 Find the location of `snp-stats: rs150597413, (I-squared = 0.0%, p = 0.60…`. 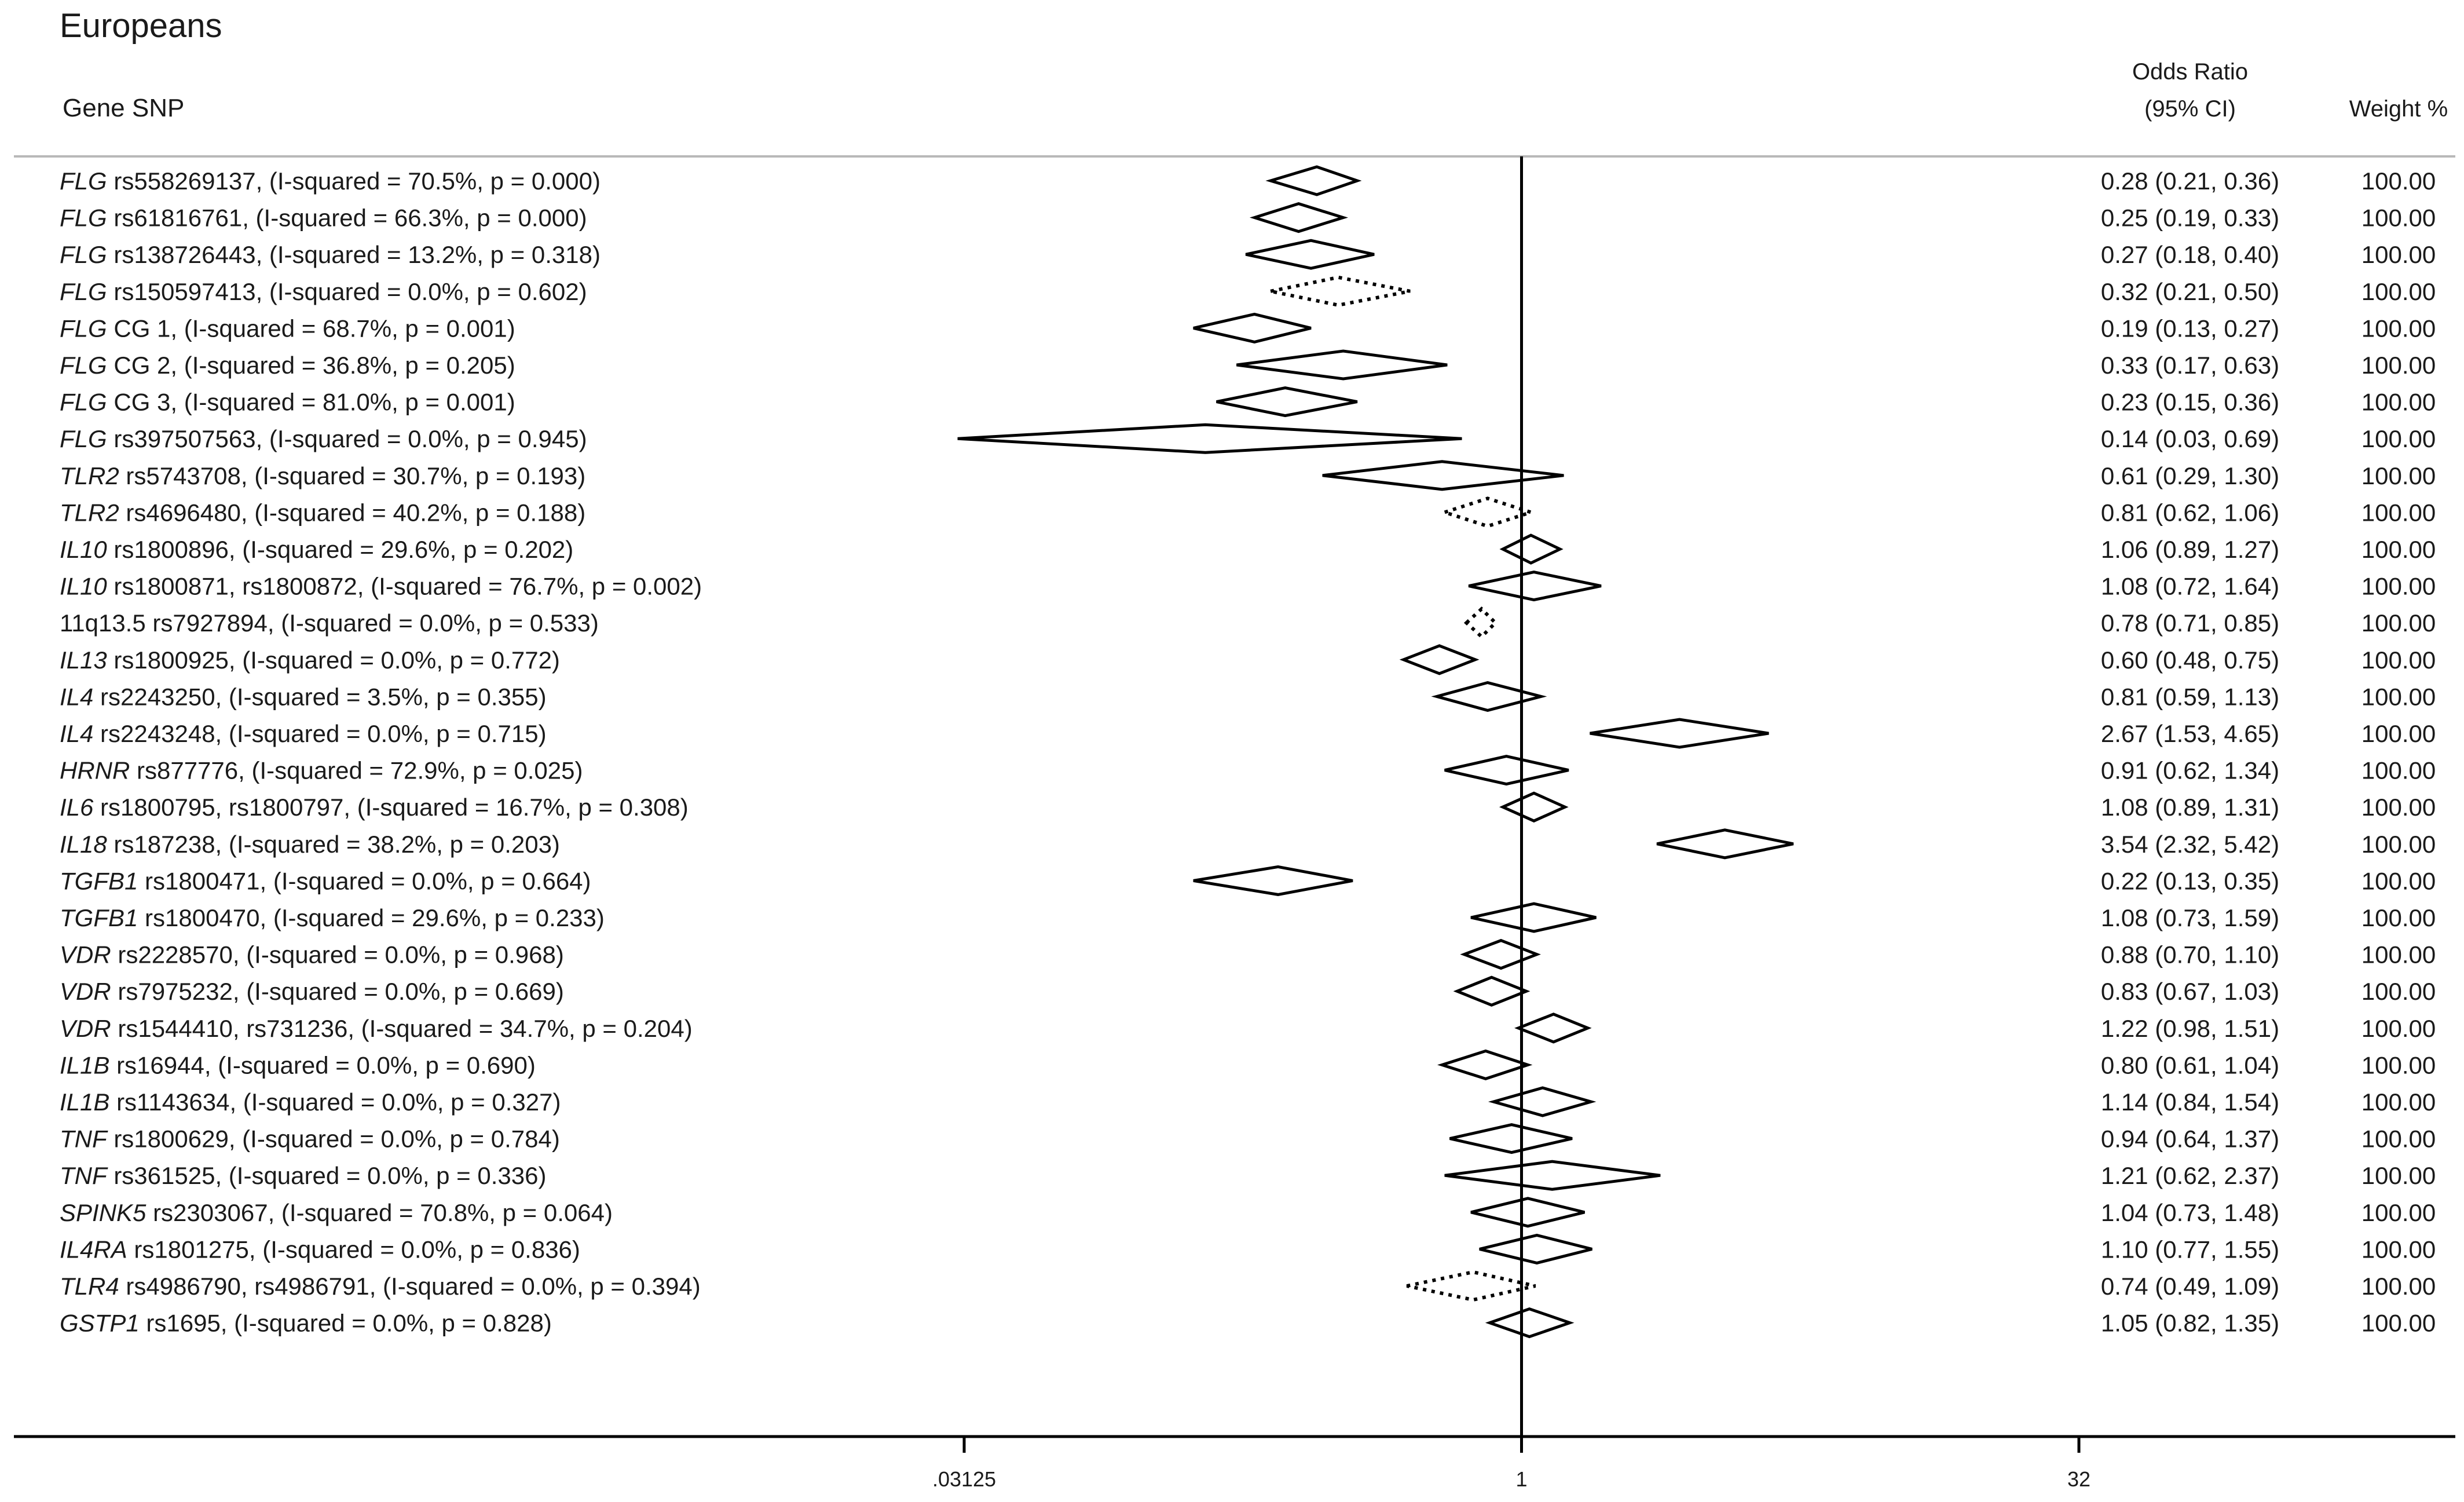

snp-stats: rs150597413, (I-squared = 0.0%, p = 0.60… is located at coordinates (347, 291).